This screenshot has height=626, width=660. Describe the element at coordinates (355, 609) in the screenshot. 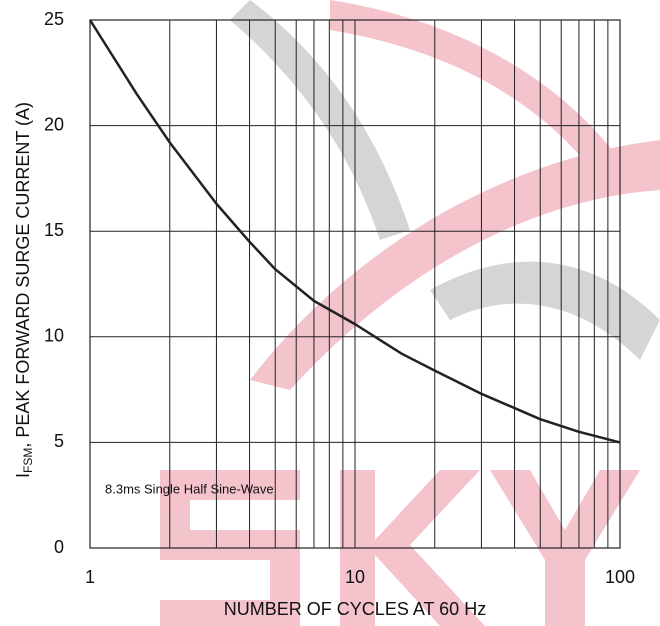

I see `x-axis-label: NUMBER OF CYCLES AT 60 Hz` at that location.